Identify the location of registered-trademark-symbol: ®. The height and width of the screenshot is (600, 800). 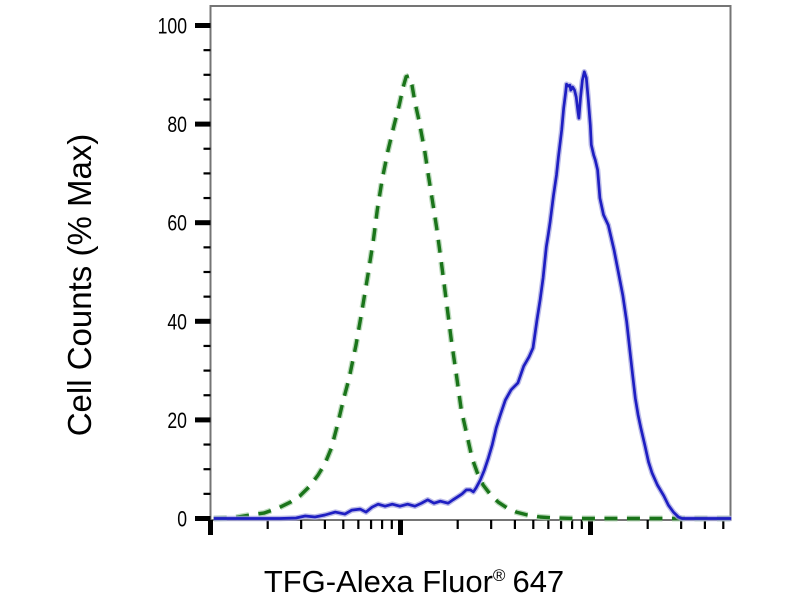
(499, 575).